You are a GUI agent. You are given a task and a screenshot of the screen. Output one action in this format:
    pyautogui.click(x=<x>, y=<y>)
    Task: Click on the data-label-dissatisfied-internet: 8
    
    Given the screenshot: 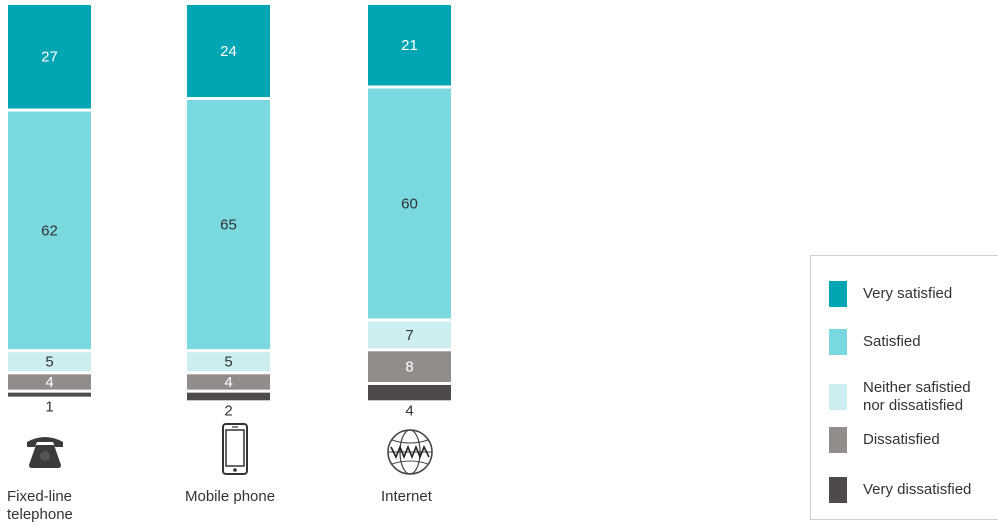 What is the action you would take?
    pyautogui.click(x=409, y=367)
    